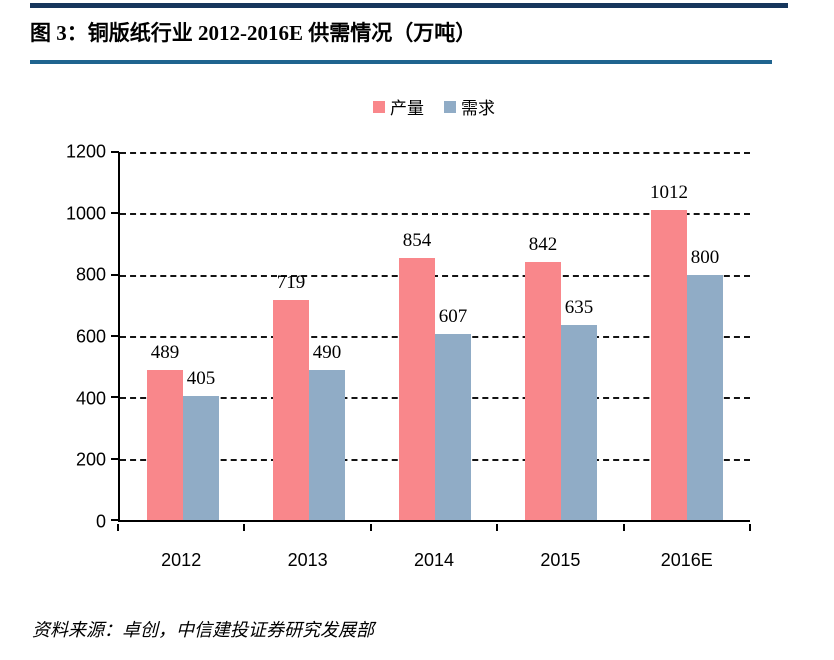 The height and width of the screenshot is (660, 834). I want to click on y-axis-tick-label: 1000, so click(85, 213).